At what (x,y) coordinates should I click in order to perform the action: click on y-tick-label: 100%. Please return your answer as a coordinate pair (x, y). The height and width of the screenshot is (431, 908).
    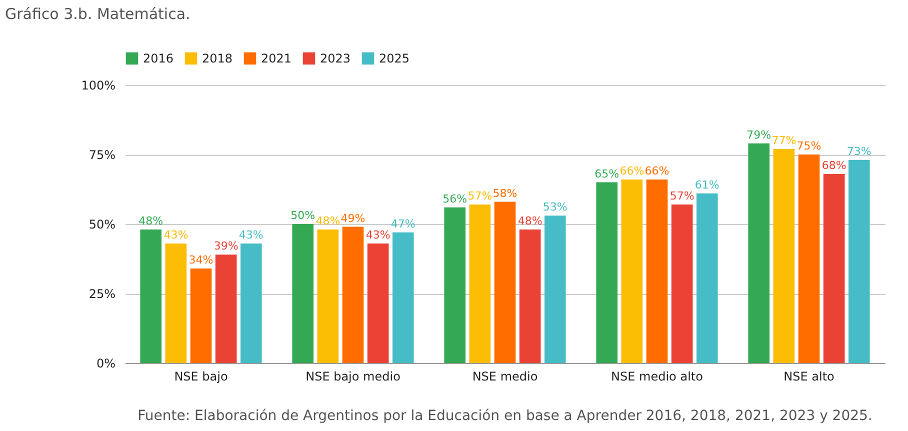
    Looking at the image, I should click on (98, 85).